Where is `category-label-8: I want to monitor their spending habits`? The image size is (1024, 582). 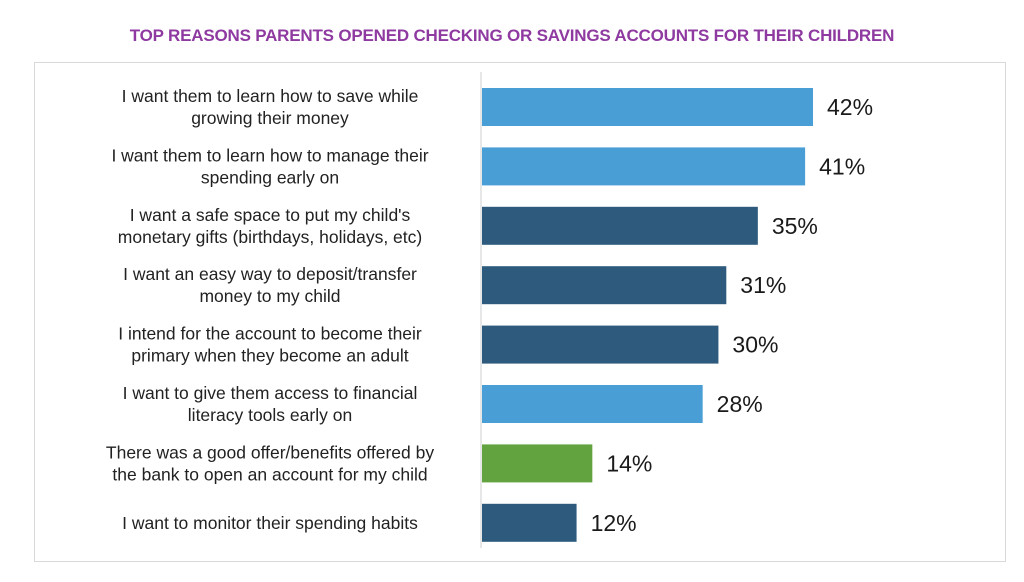
category-label-8: I want to monitor their spending habits is located at coordinates (270, 523).